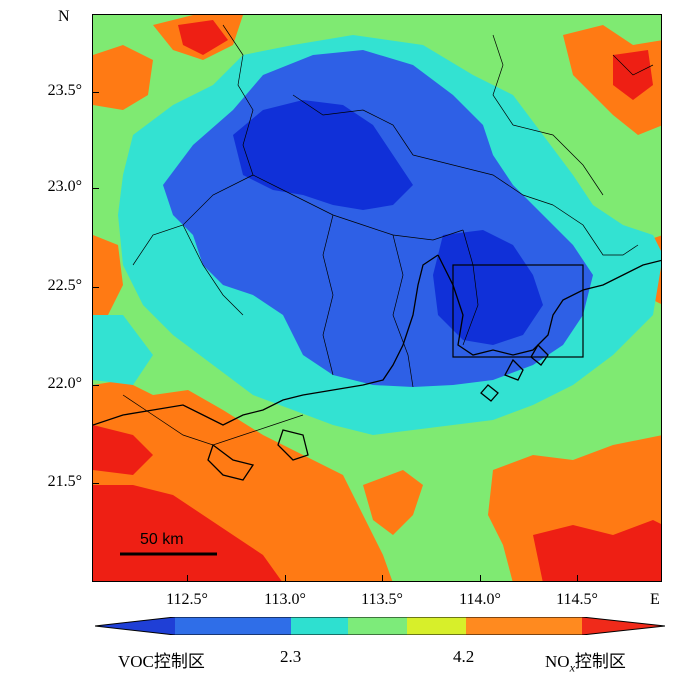 The width and height of the screenshot is (700, 675). Describe the element at coordinates (108, 275) in the screenshot. I see `orange-zone-west` at that location.